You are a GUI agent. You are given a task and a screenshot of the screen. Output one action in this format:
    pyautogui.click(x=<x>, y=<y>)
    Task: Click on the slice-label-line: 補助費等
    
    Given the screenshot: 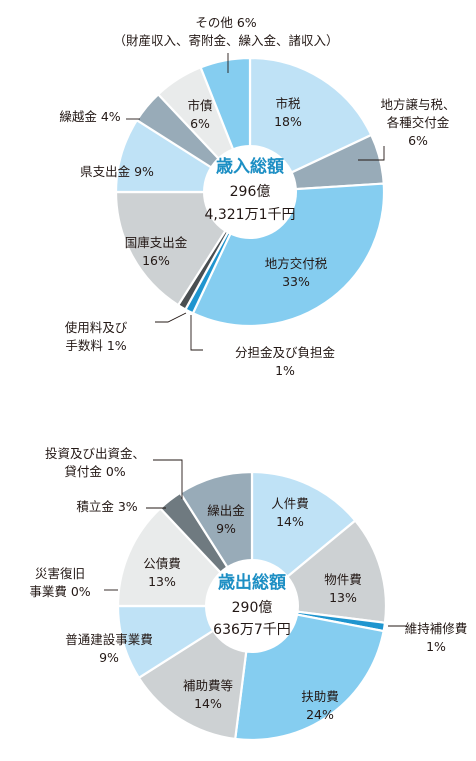 What is the action you would take?
    pyautogui.click(x=208, y=685)
    